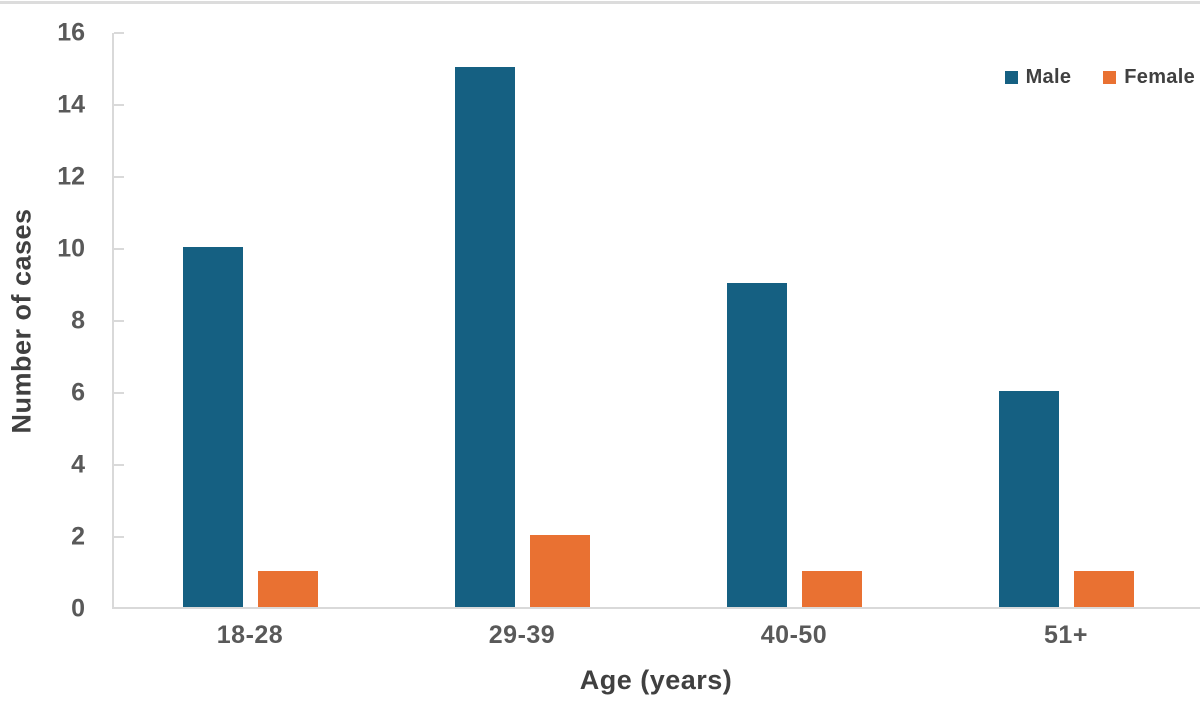 The image size is (1200, 704). I want to click on y-axis-tick-label: 12, so click(71, 176).